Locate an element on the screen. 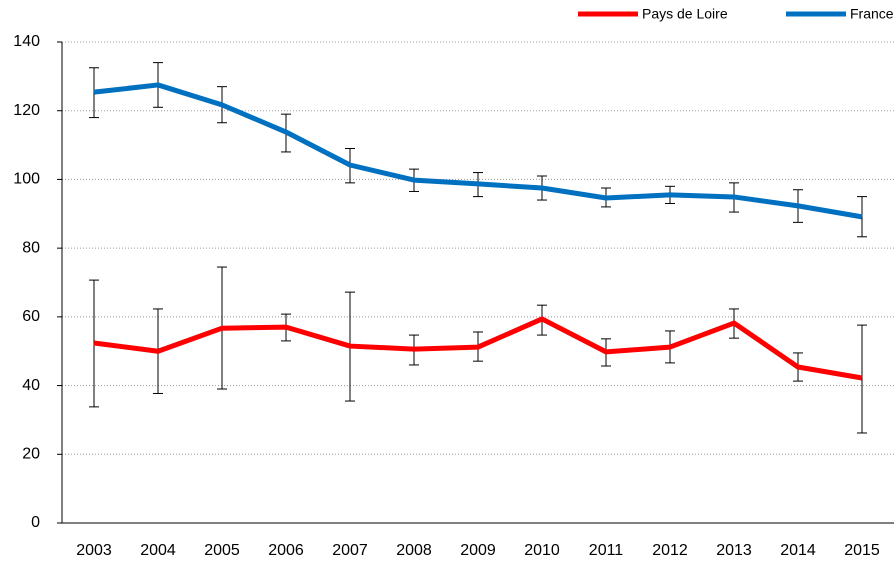 This screenshot has height=563, width=896. y-tick-label: 20 is located at coordinates (31, 454).